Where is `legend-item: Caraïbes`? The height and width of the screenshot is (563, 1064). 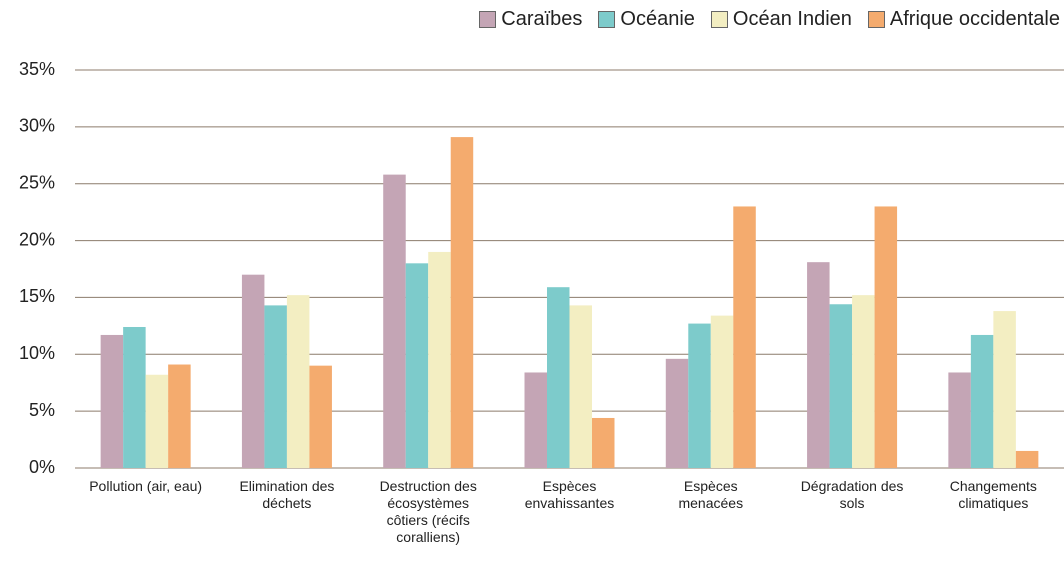
legend-item: Caraïbes is located at coordinates (530, 19).